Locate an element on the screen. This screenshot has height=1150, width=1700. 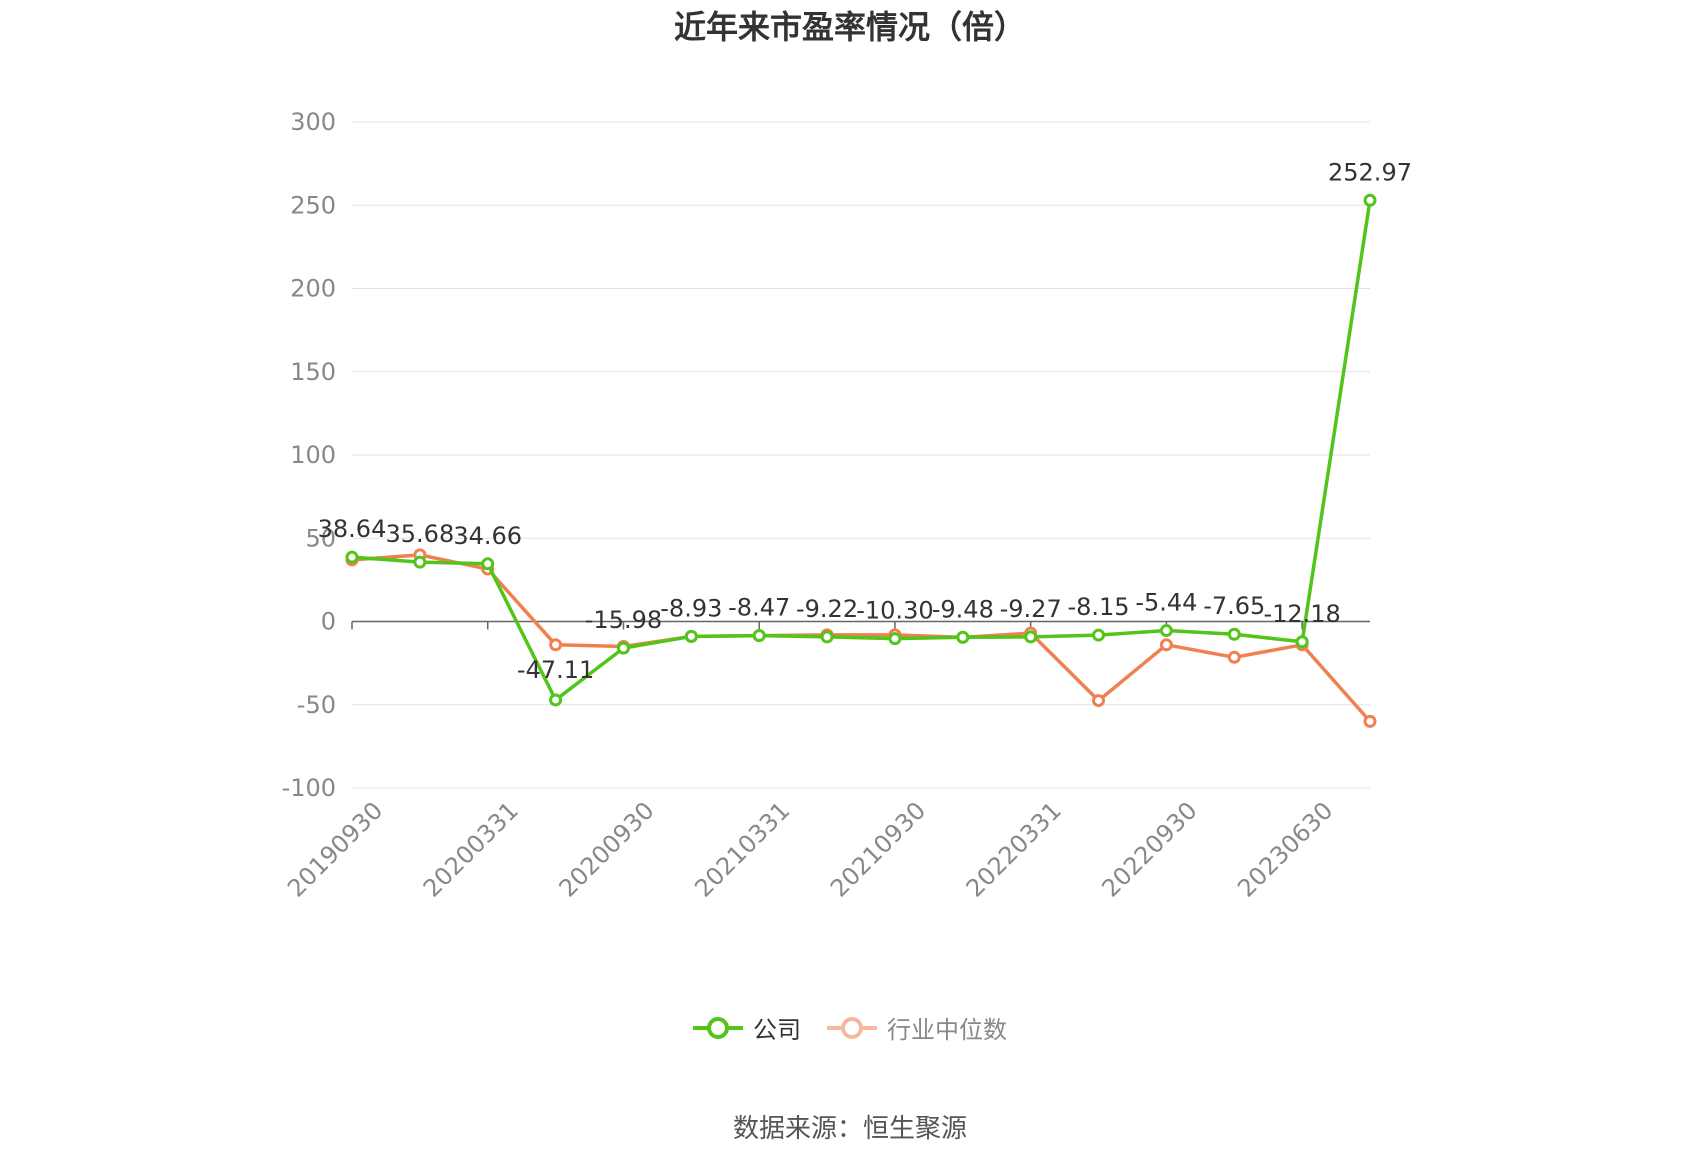
y-tick-label: 250 is located at coordinates (313, 205).